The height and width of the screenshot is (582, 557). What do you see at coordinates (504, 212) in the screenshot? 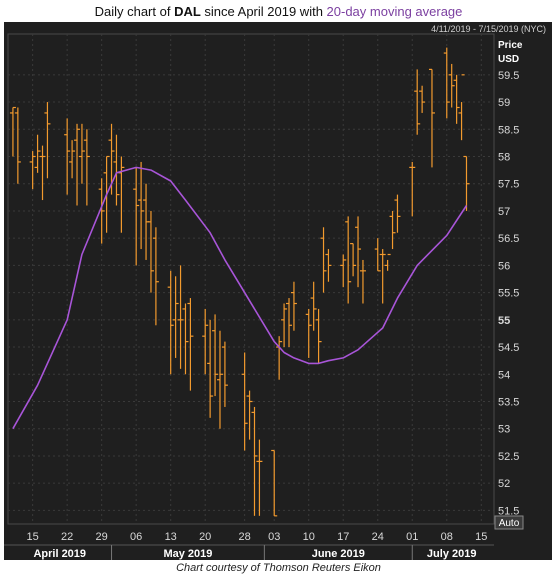
I see `y-tick-label: 57` at bounding box center [504, 212].